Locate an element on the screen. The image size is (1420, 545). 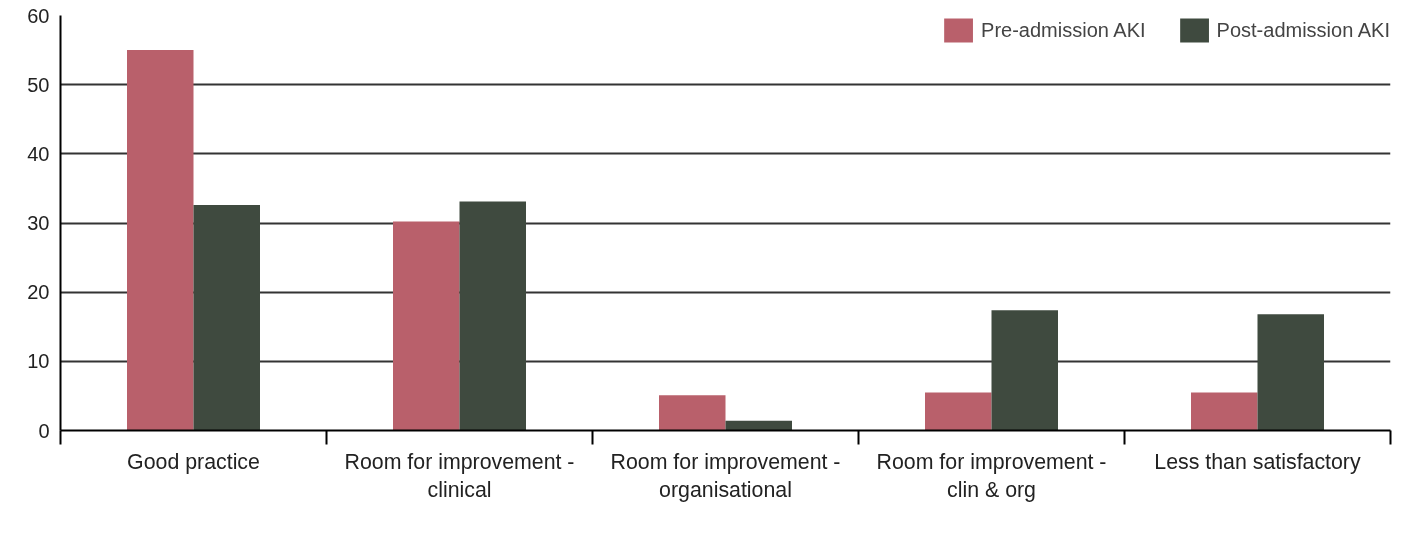
y-tick-label: 50 is located at coordinates (38, 84).